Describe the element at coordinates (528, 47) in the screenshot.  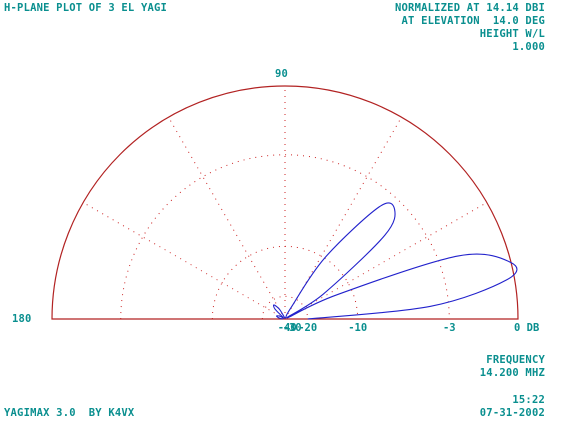
I see `height-value: 1.000` at that location.